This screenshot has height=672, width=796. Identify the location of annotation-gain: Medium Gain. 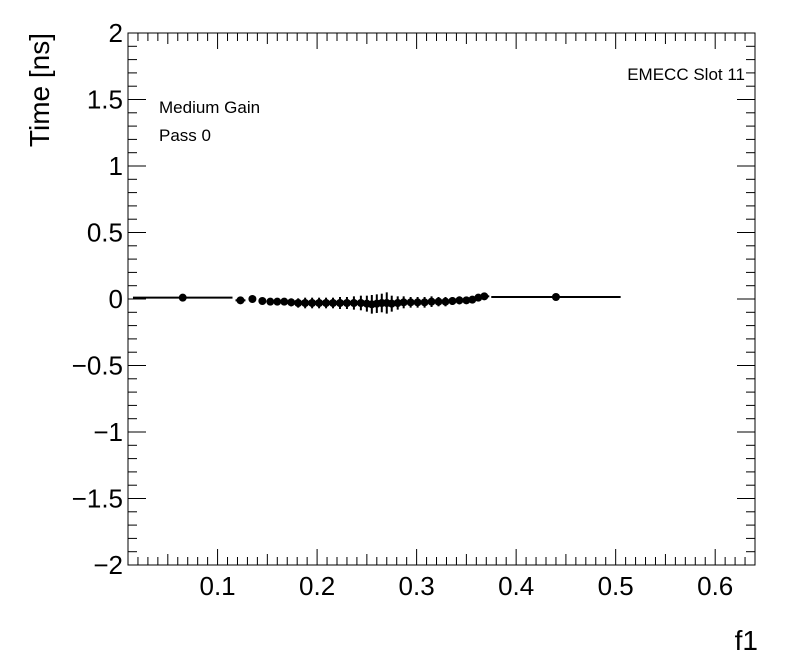
(209, 107).